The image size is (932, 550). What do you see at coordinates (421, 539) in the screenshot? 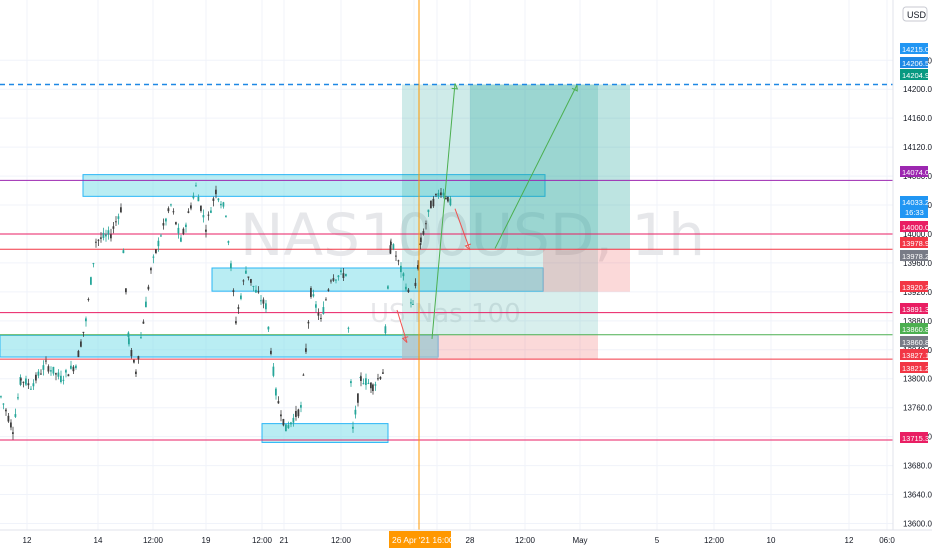
I see `crosshair-time-label: 26 Apr '21 16:00` at bounding box center [421, 539].